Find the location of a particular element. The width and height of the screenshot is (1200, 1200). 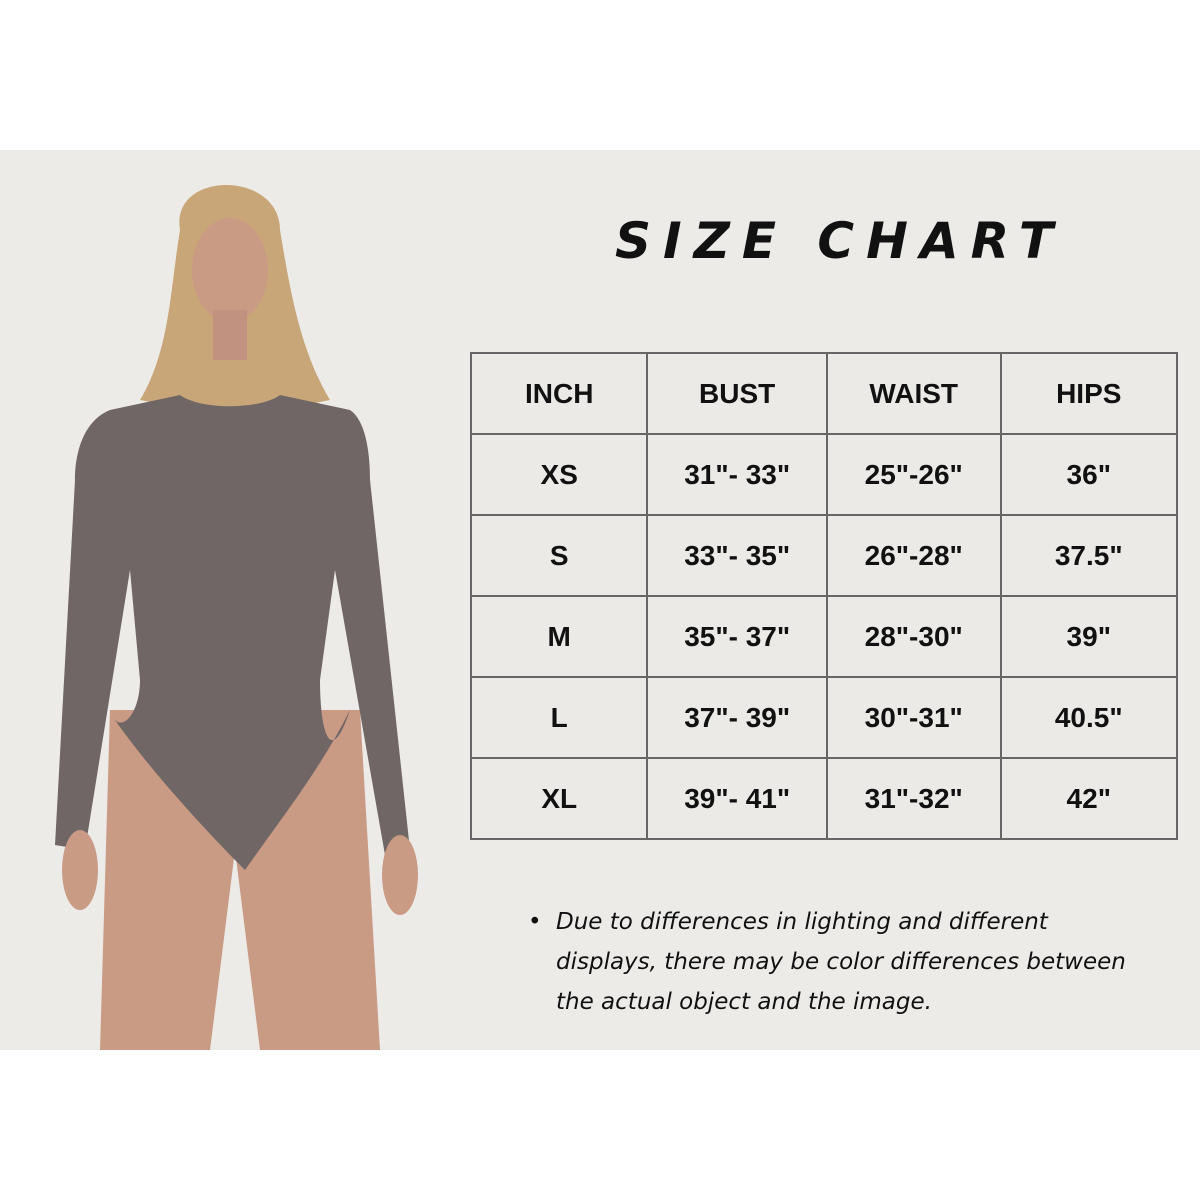

bust-cell: 37"- 39" is located at coordinates (737, 717).